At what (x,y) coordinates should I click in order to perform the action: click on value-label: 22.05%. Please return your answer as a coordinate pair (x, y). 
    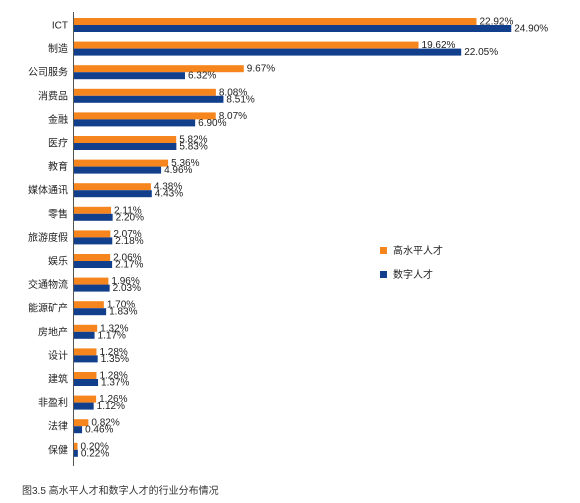
    Looking at the image, I should click on (481, 52).